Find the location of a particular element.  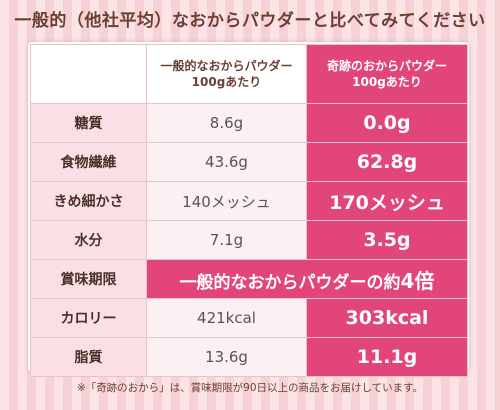

shelf-life-prefix: 一般的なおからパウダーの約 is located at coordinates (290, 282).